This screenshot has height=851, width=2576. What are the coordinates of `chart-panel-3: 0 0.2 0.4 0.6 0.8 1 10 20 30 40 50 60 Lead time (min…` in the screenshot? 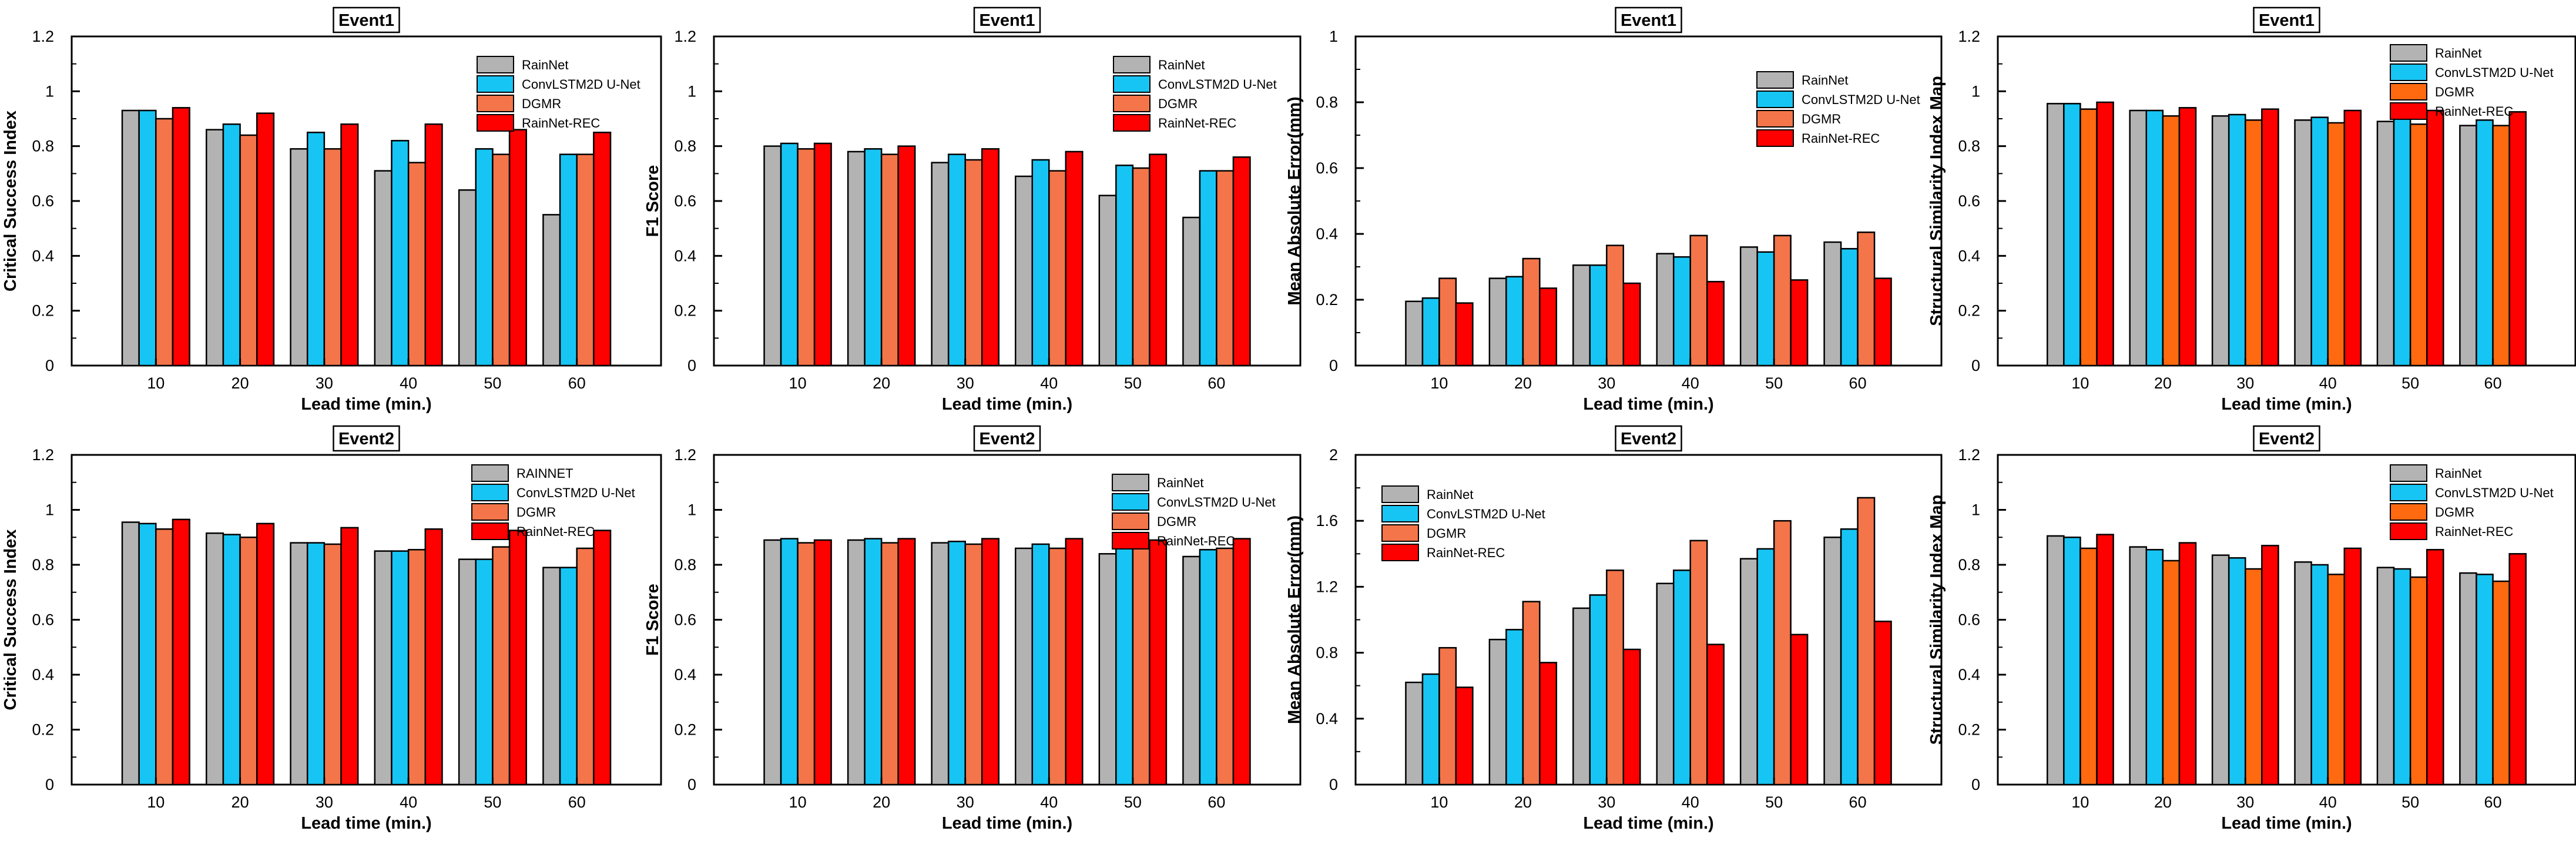 It's located at (1614, 210).